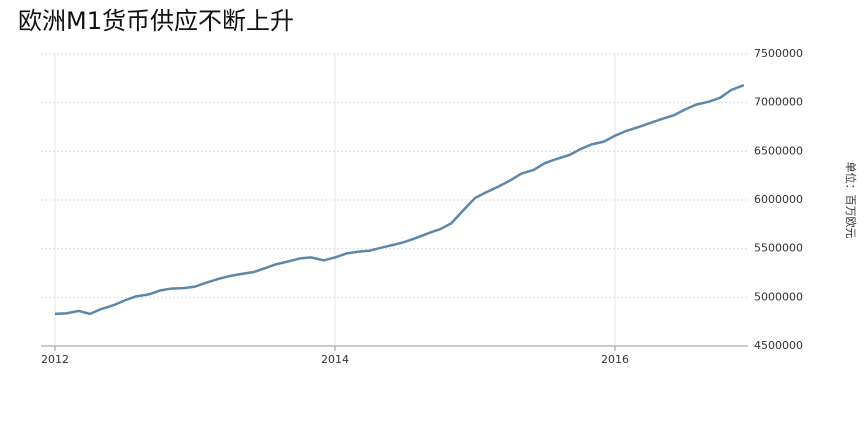 The width and height of the screenshot is (866, 422). What do you see at coordinates (778, 150) in the screenshot?
I see `y-tick-label: 6500000` at bounding box center [778, 150].